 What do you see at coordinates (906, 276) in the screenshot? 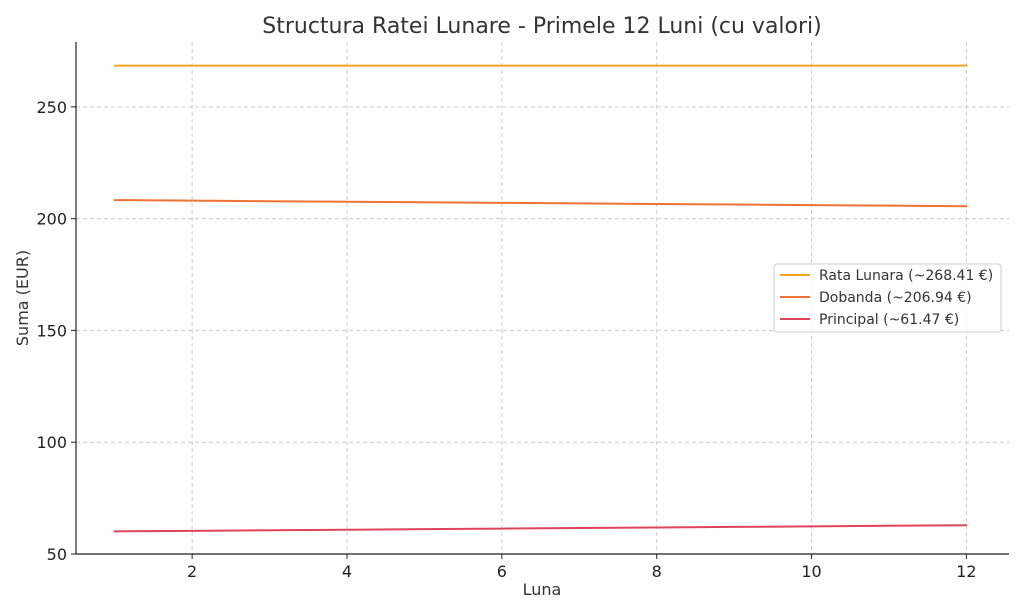
I see `legend-entry: Rata Lunara (~268.41 €)` at bounding box center [906, 276].